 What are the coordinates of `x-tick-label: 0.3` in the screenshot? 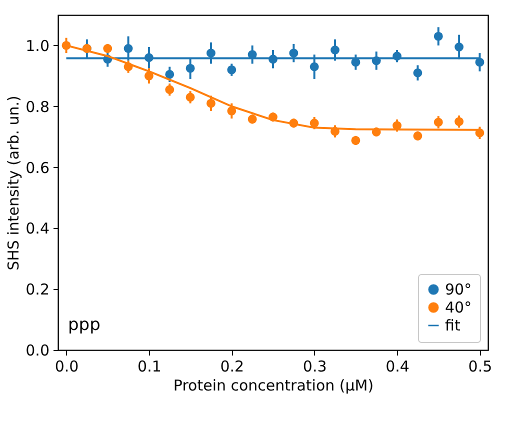 It's located at (314, 367).